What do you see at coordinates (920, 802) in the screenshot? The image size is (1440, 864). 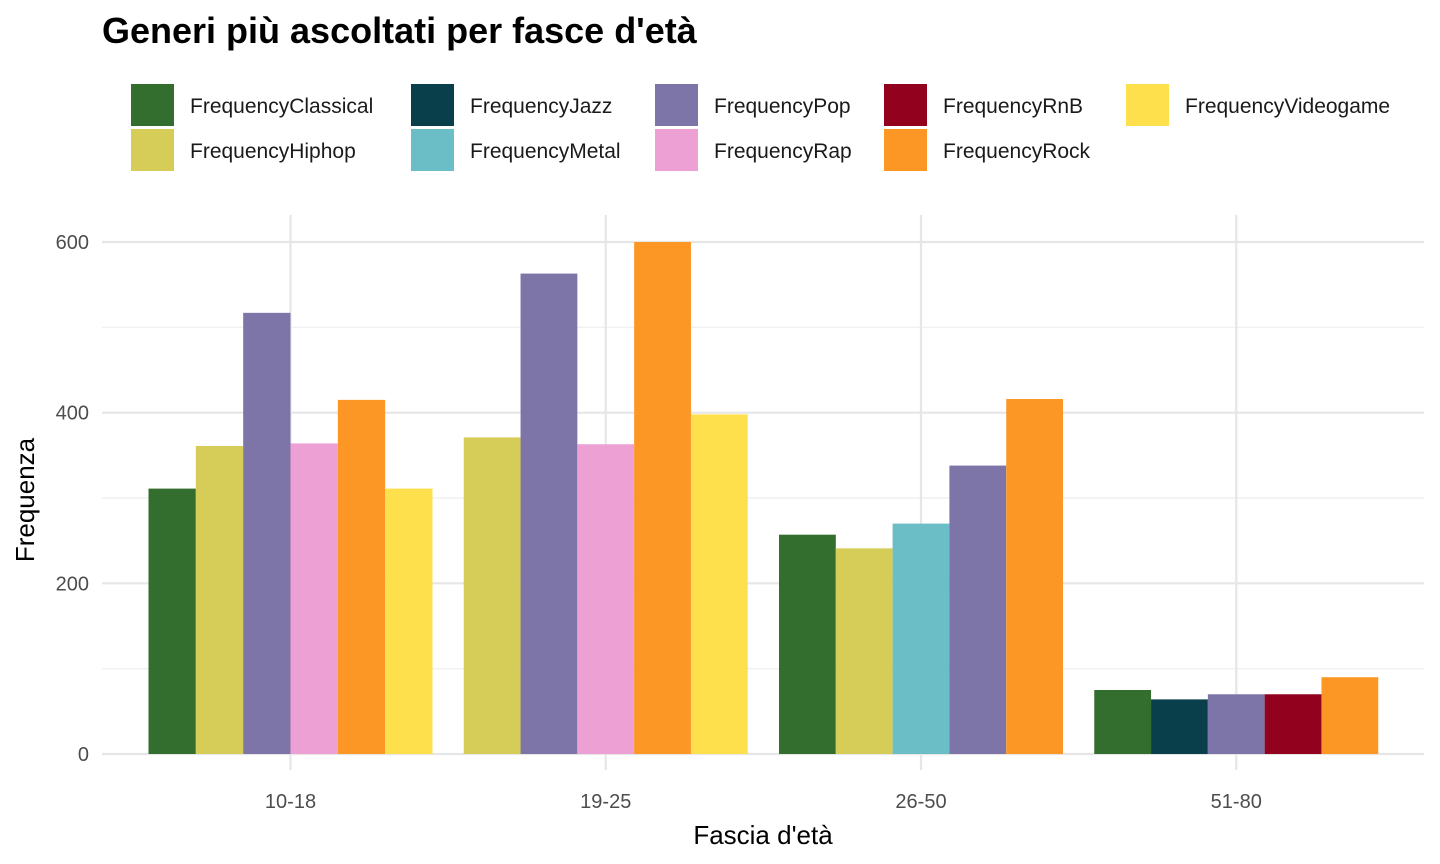 I see `x-tick-label-26-50: 26-50` at bounding box center [920, 802].